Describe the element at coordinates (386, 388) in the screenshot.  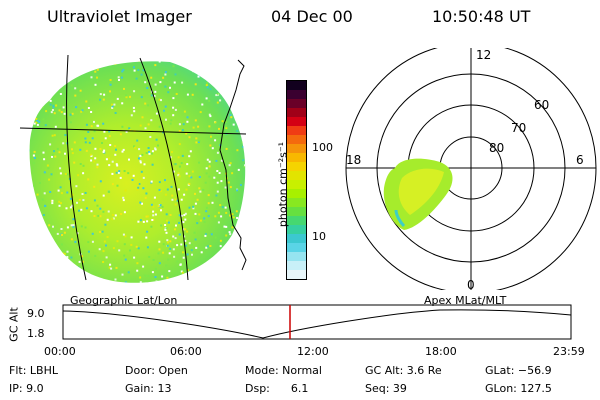
I see `info-seq: Seq: 39` at that location.